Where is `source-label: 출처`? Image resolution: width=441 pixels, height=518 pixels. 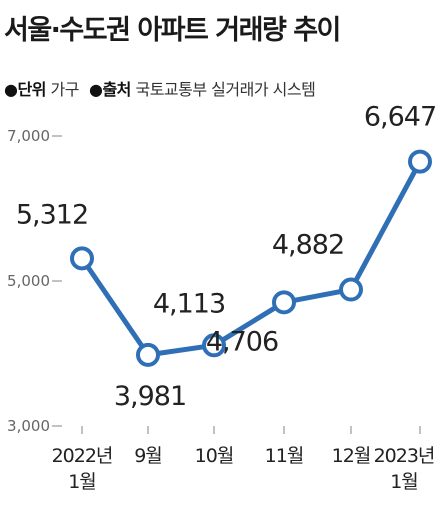 source-label: 출처 is located at coordinates (116, 89).